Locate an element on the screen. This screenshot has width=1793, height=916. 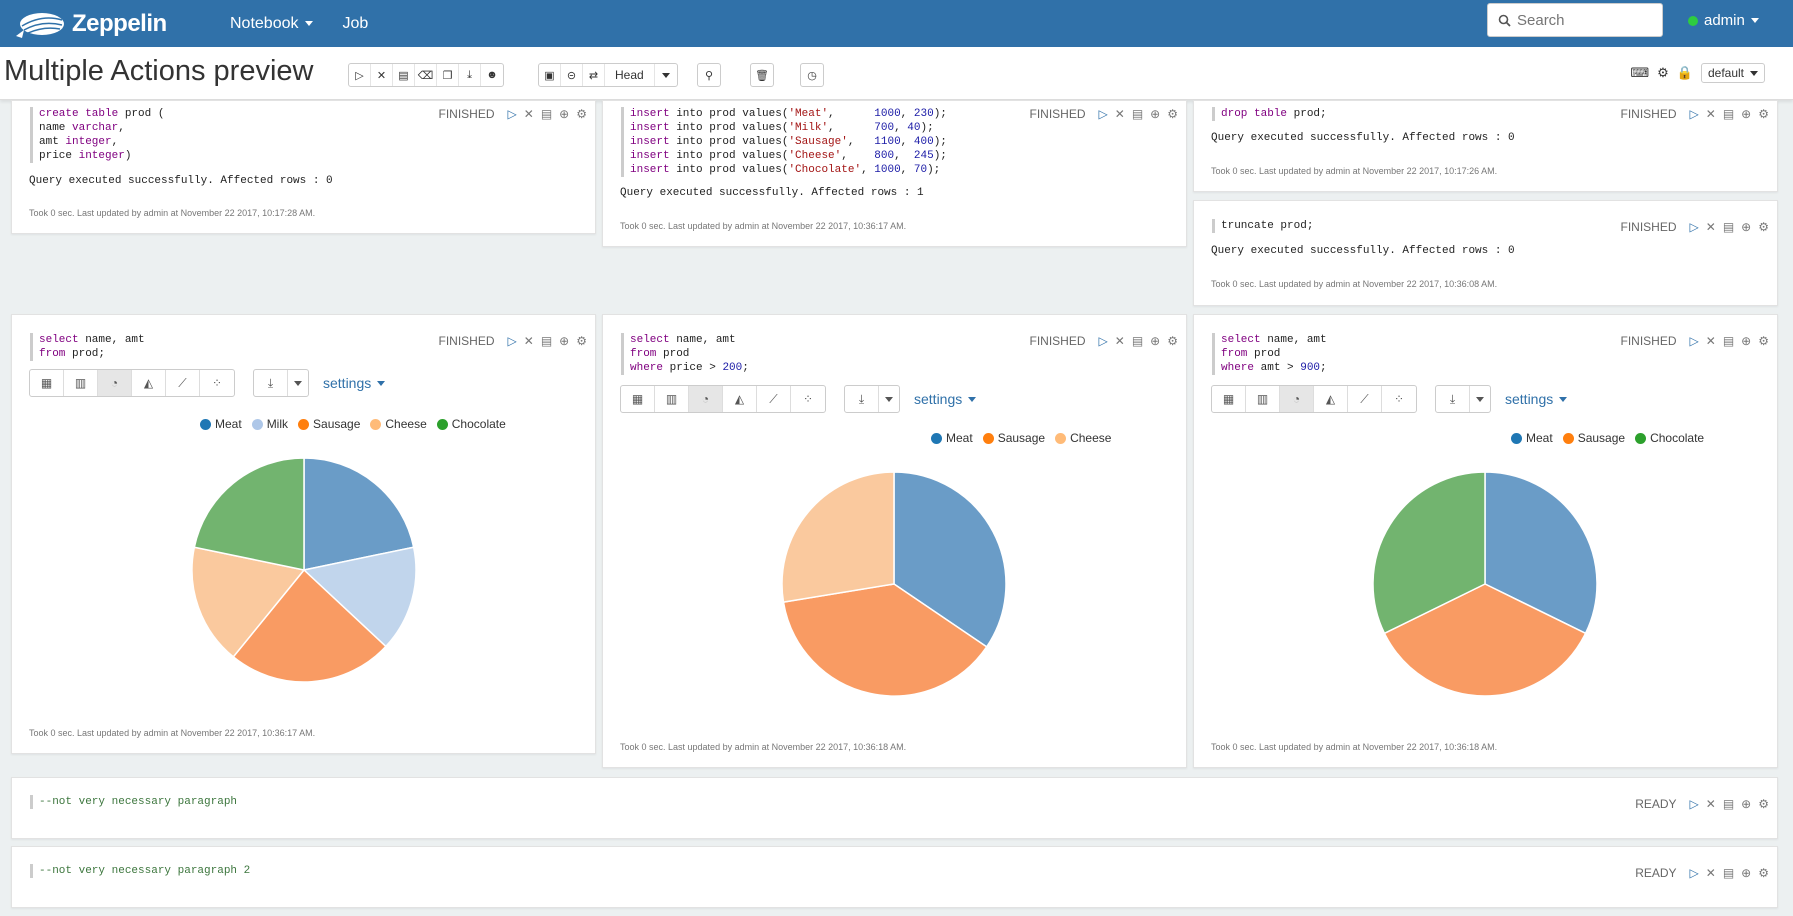
code-editor: drop table prod; is located at coordinates (1269, 114).